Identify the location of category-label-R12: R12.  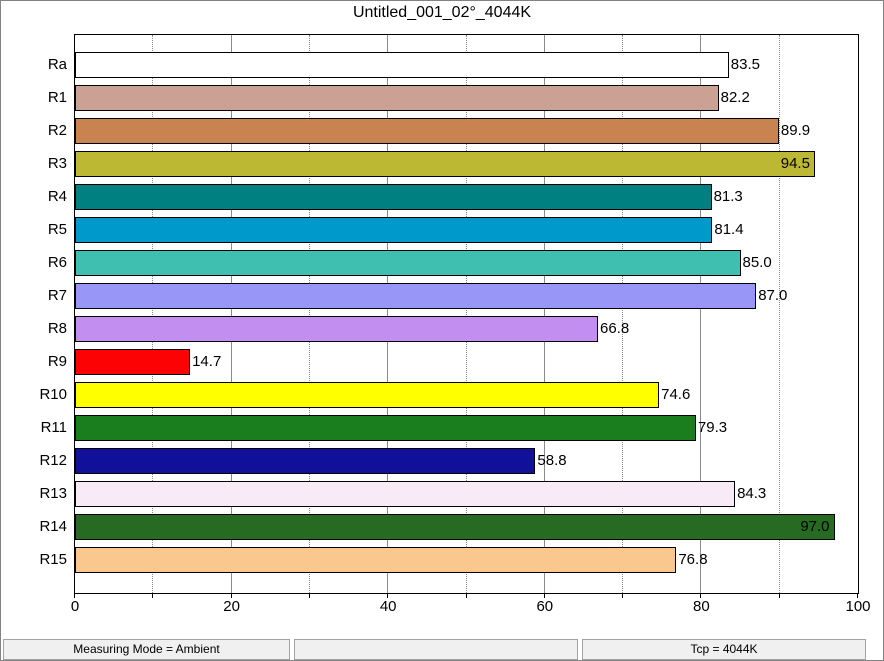
(53, 460).